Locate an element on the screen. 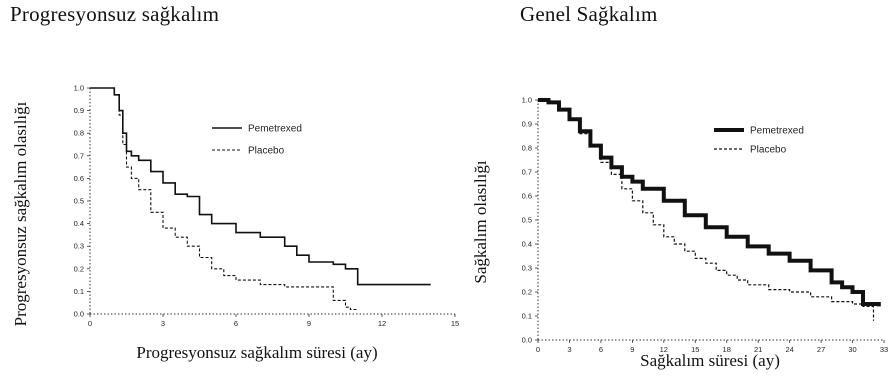  chart-2-title: Genel Sağkalım is located at coordinates (589, 14).